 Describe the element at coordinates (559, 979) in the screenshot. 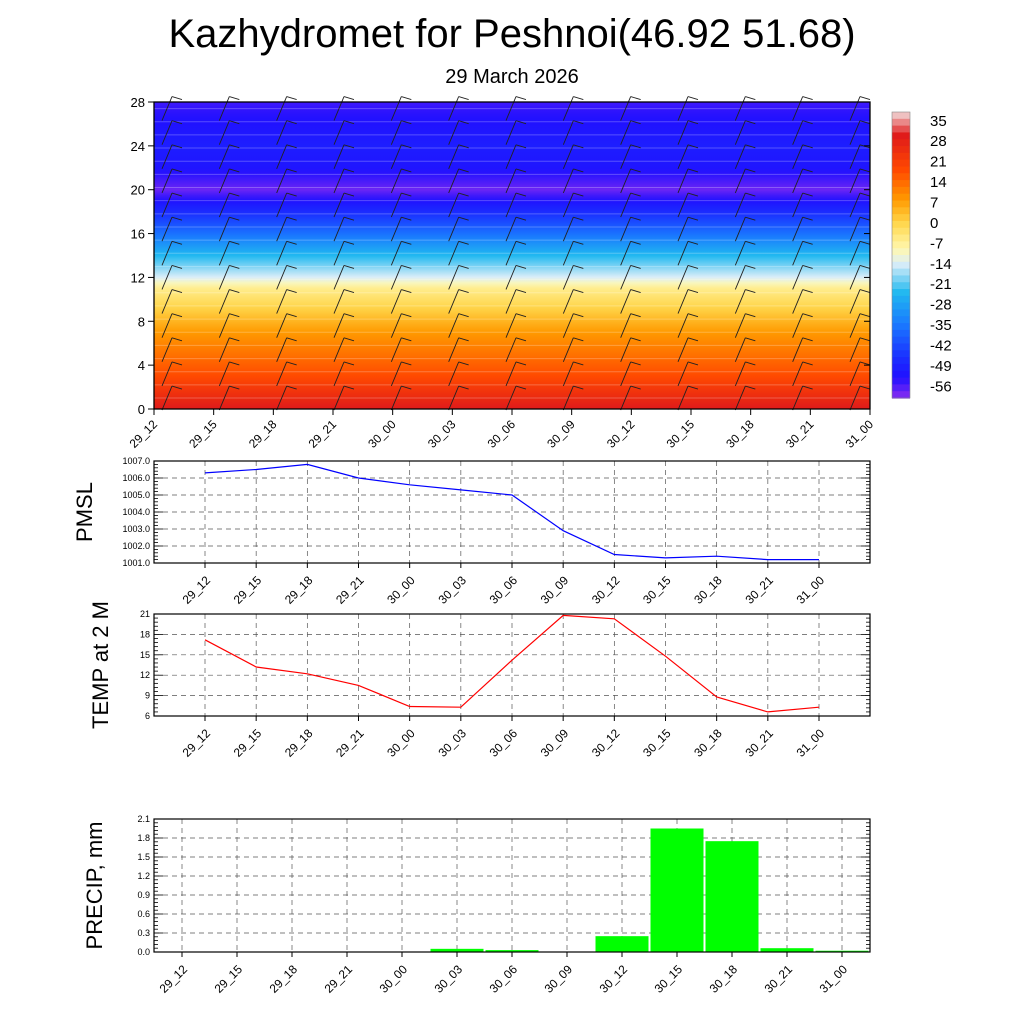

I see `x-tick-label: 30_09` at that location.